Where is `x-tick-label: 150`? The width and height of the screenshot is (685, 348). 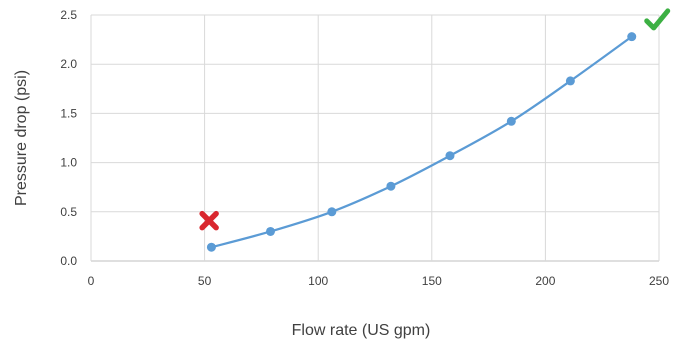 x-tick-label: 150 is located at coordinates (432, 281).